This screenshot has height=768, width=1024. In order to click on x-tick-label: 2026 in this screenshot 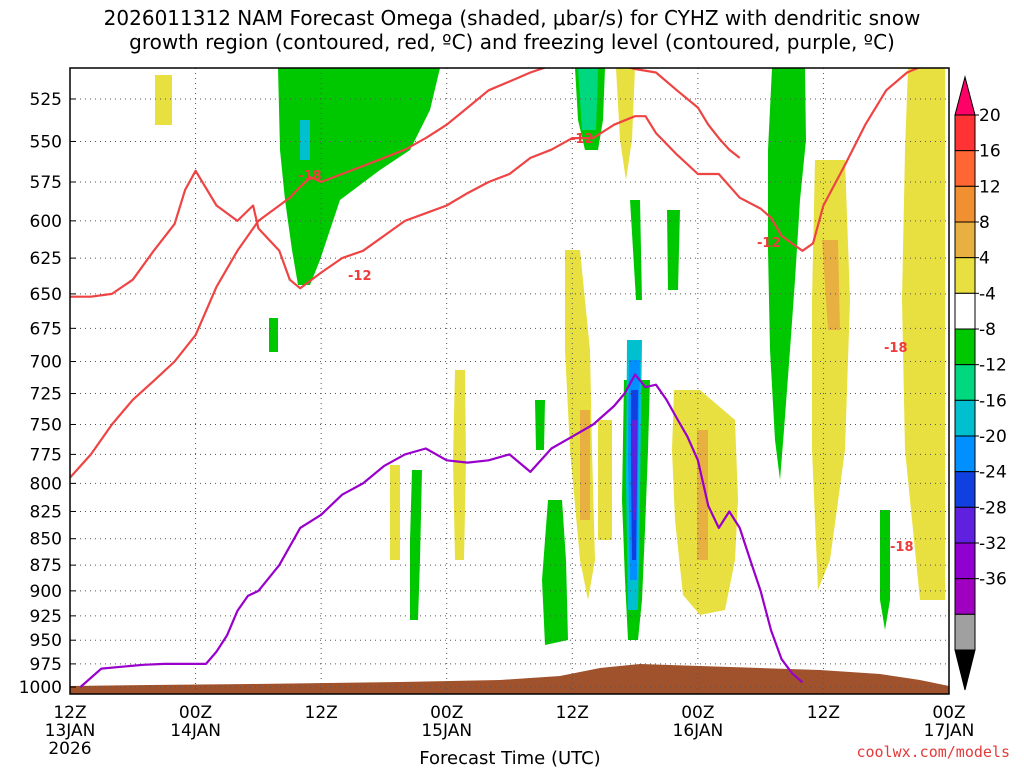, I will do `click(69, 749)`.